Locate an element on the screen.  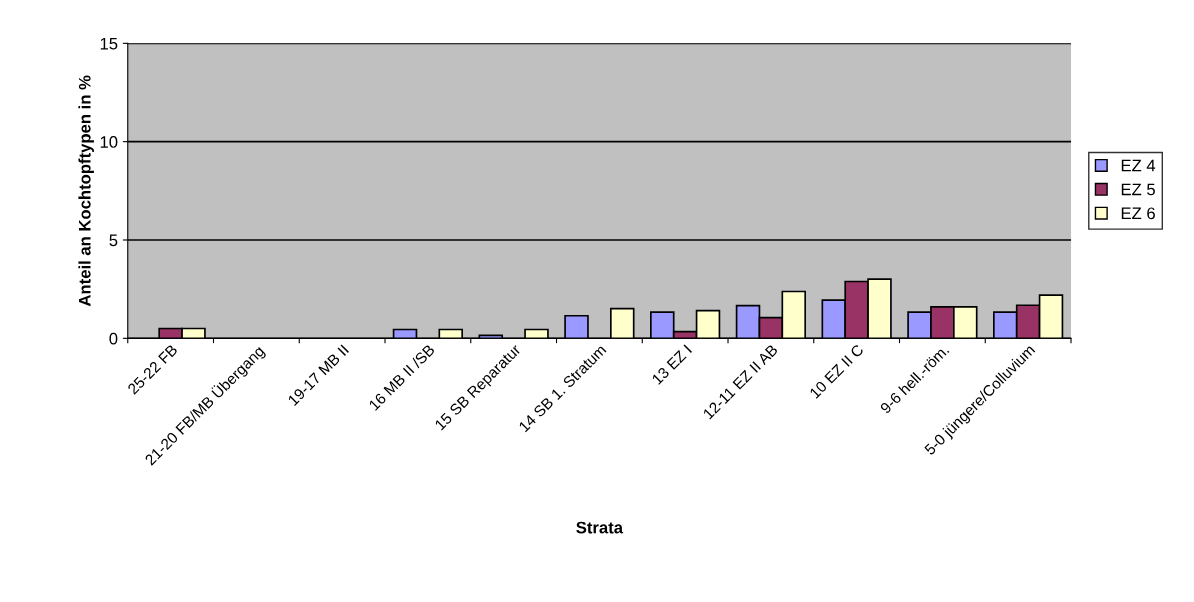
x-tick-label: 10 EZ II C is located at coordinates (837, 371).